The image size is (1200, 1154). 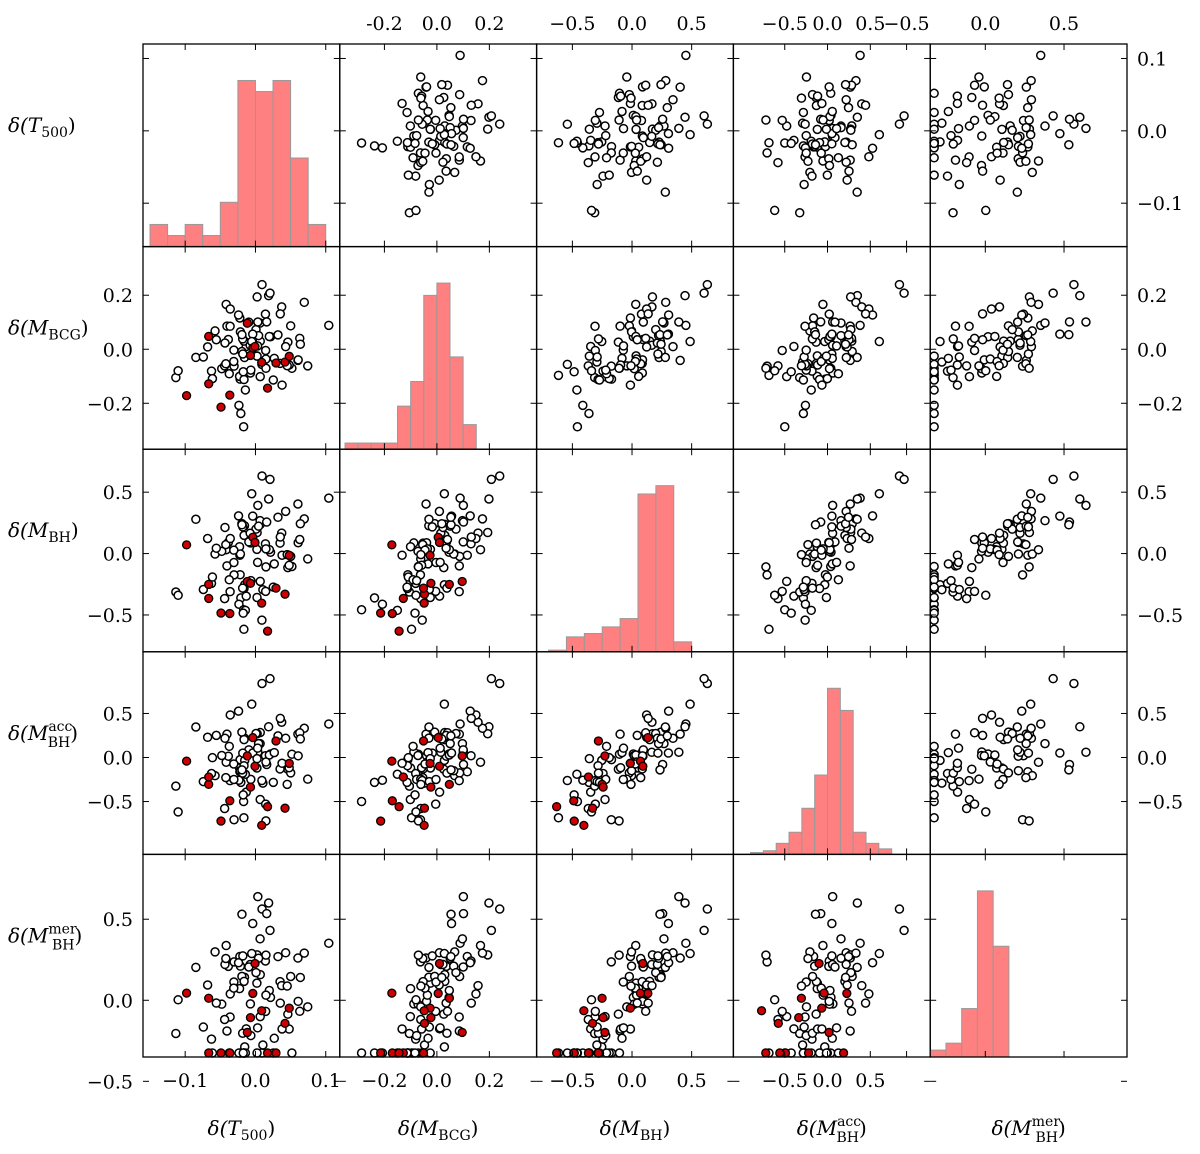 I want to click on x-tick-label-top: -0.2, so click(x=384, y=24).